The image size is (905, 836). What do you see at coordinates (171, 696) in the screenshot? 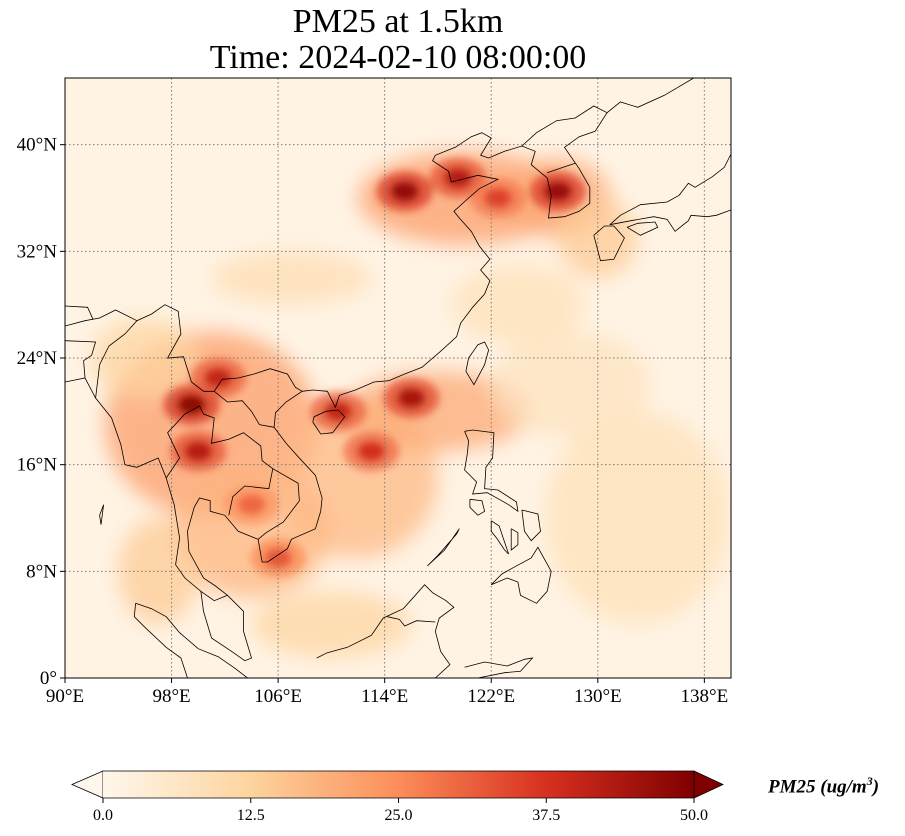
I see `lon-tick-label: 98°E` at bounding box center [171, 696].